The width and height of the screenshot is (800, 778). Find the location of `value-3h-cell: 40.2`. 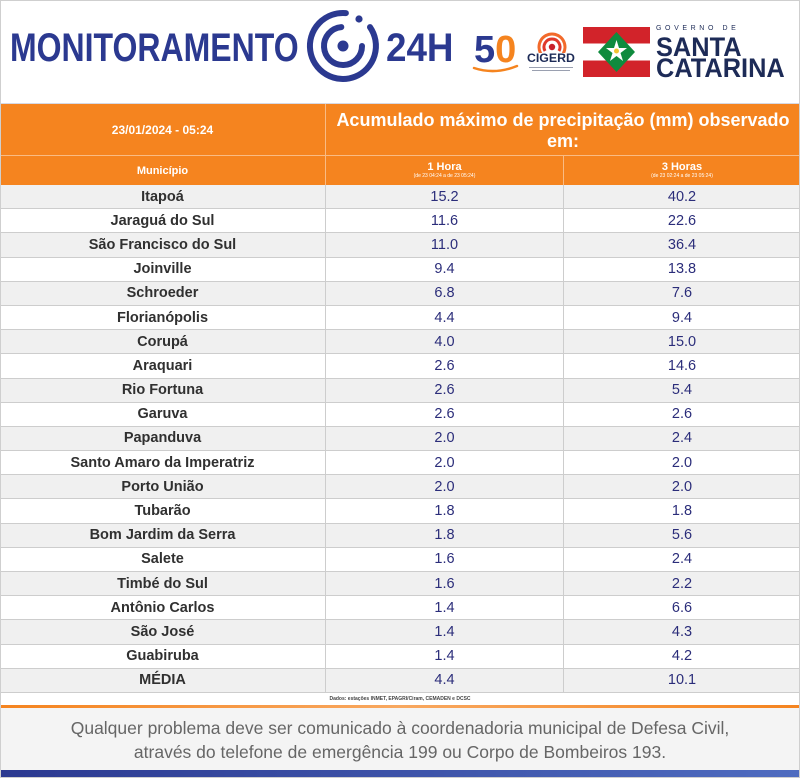

value-3h-cell: 40.2 is located at coordinates (681, 197).